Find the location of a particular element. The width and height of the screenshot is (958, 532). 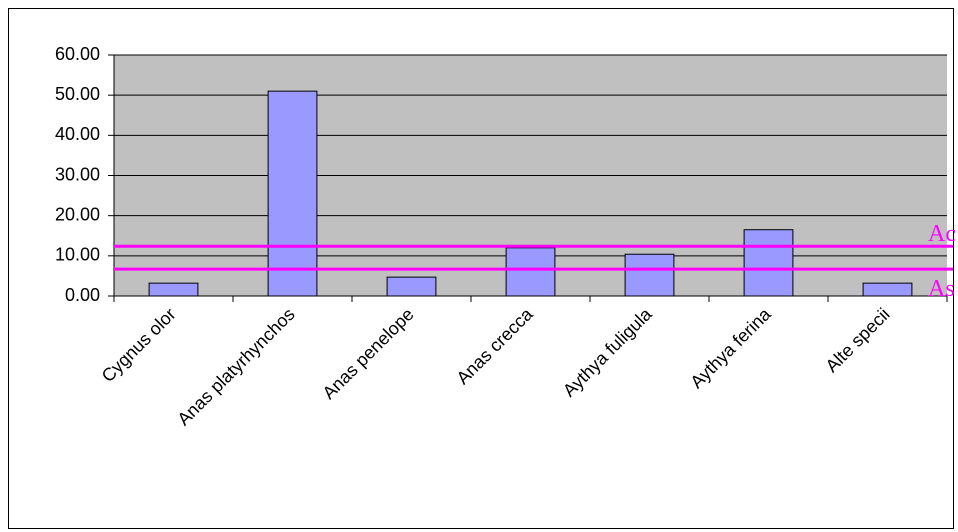

y-tick-label: 20.00 is located at coordinates (77, 214).